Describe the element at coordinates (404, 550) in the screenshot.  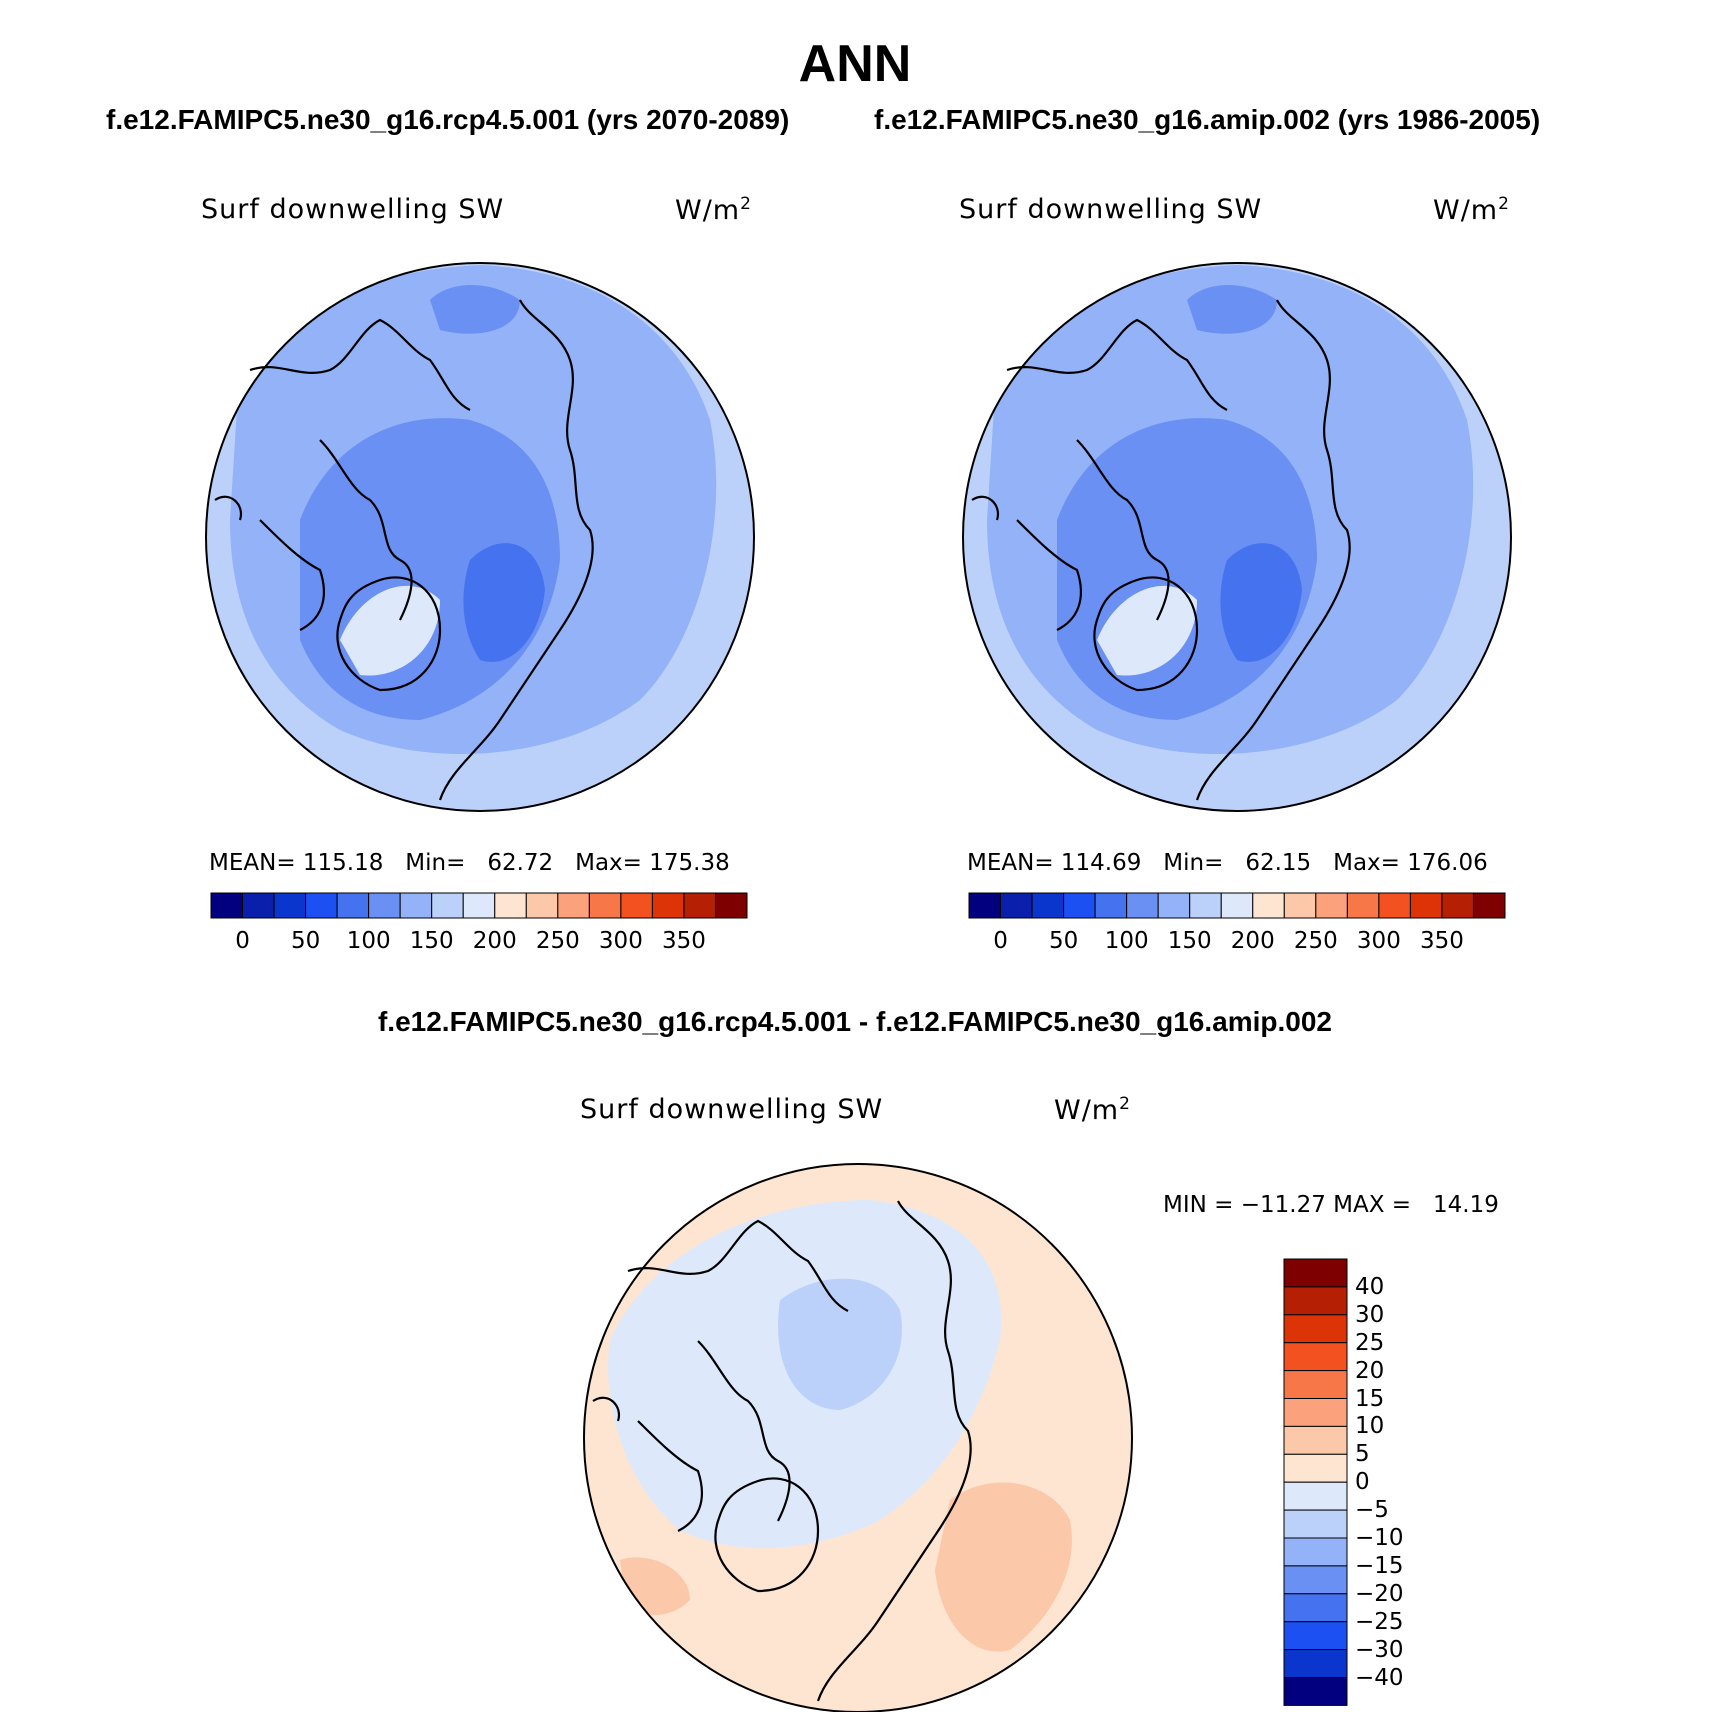
I see `map1-coastlines` at that location.